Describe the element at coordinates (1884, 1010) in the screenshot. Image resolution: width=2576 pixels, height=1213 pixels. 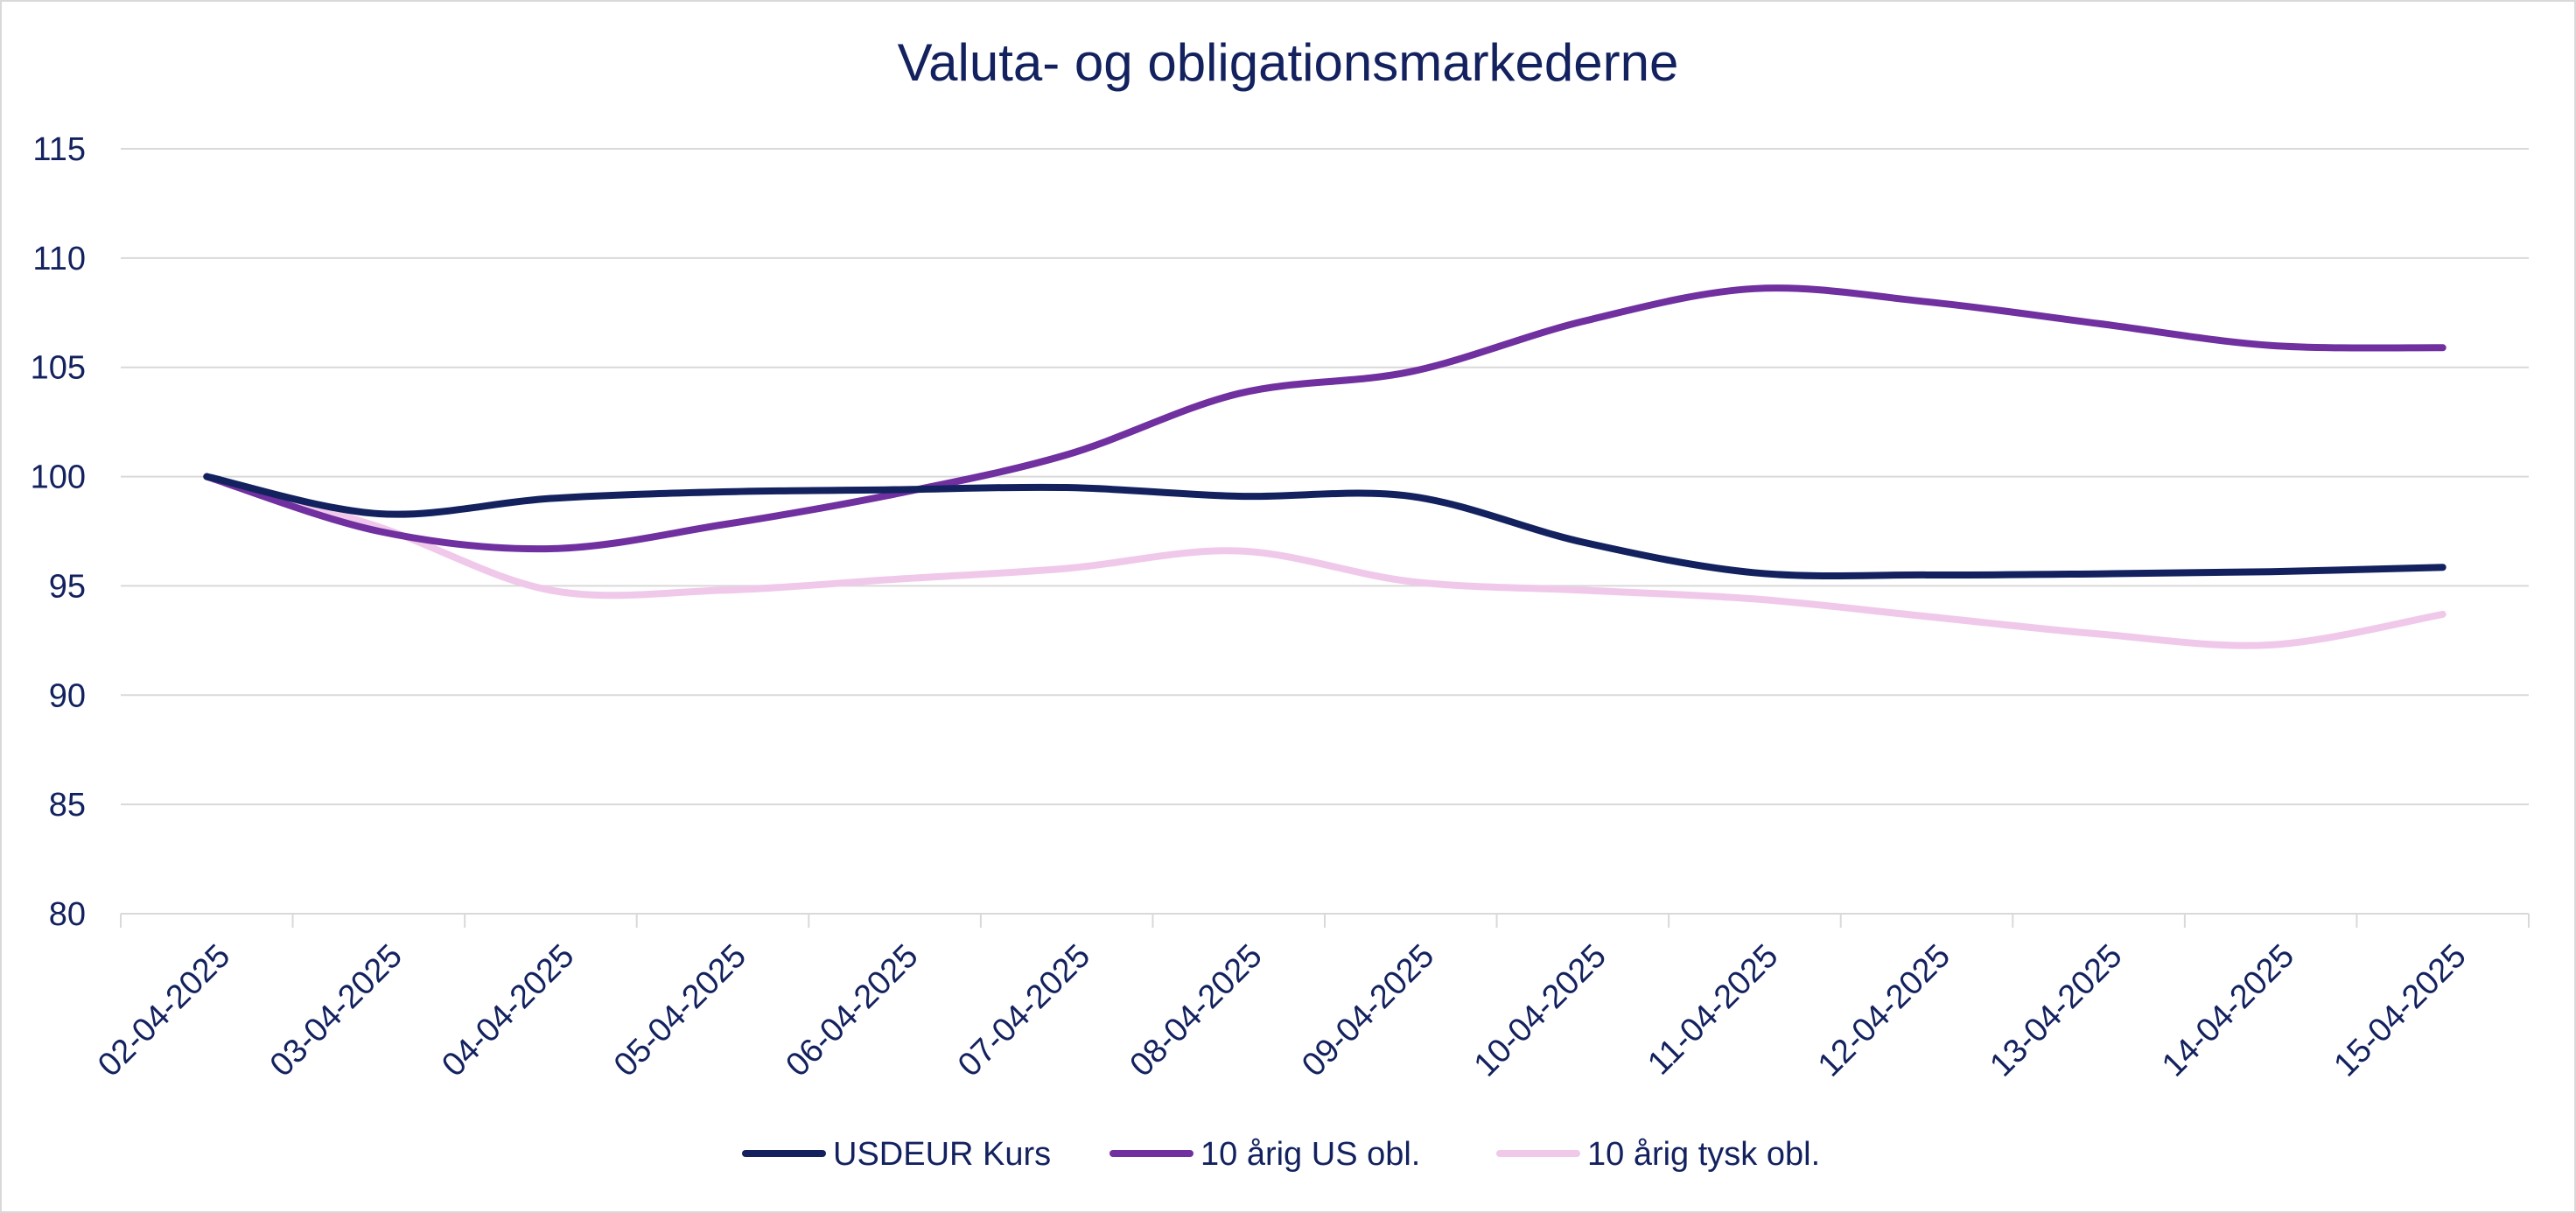
I see `x-tick-label: 12-04-2025` at that location.